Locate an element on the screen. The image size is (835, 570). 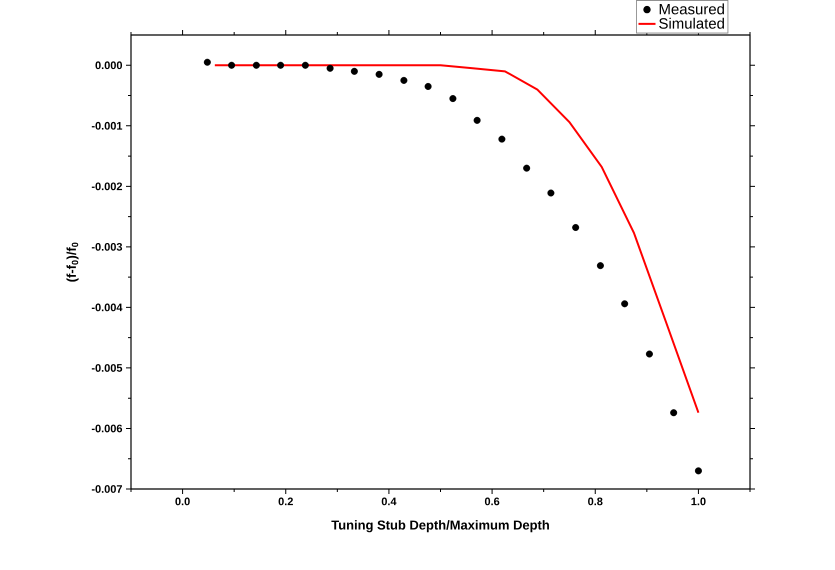
y-tick-label: -0.007 is located at coordinates (107, 489).